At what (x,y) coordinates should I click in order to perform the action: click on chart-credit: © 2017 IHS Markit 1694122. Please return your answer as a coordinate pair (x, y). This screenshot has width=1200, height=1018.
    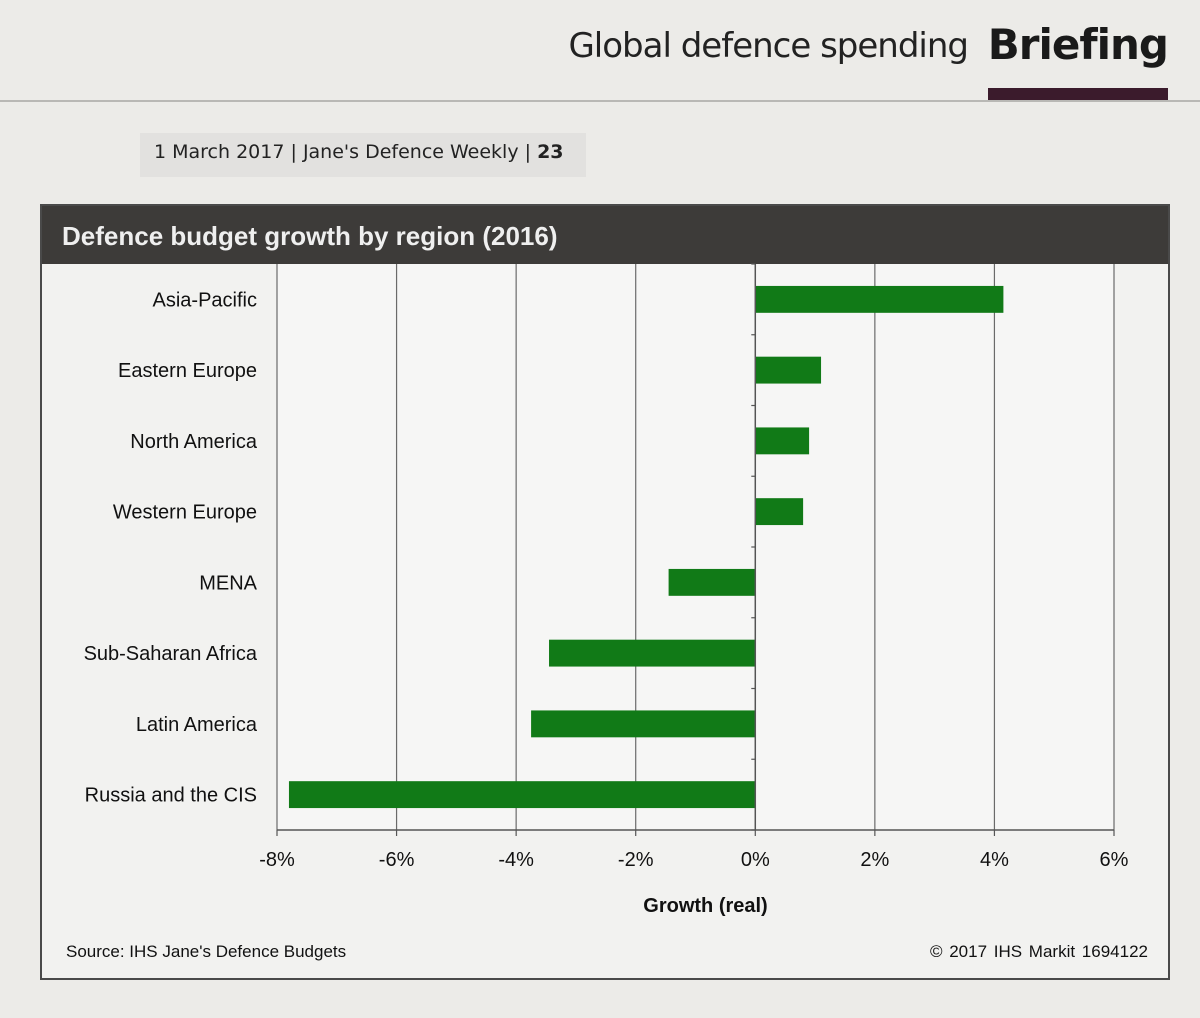
    Looking at the image, I should click on (1038, 951).